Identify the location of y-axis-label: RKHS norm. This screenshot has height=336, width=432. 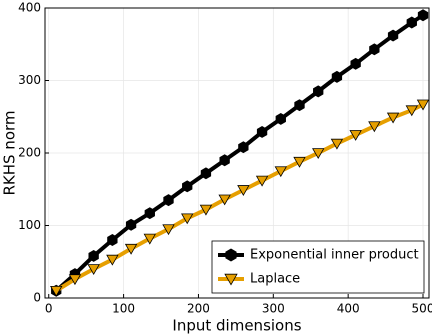
(10, 152).